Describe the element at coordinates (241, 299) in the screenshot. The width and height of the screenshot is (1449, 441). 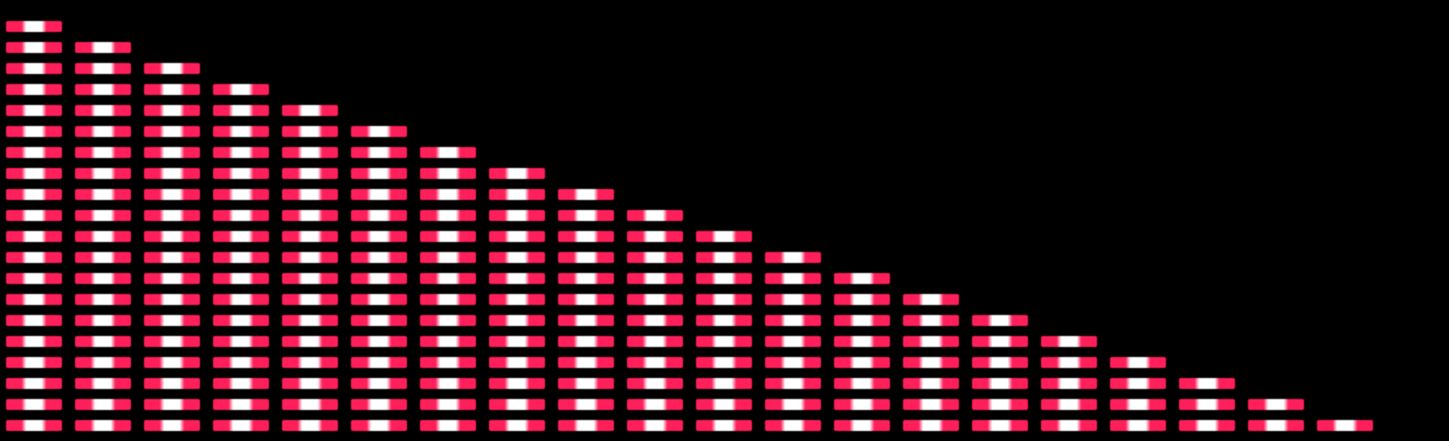
I see `pill-c3-r6` at that location.